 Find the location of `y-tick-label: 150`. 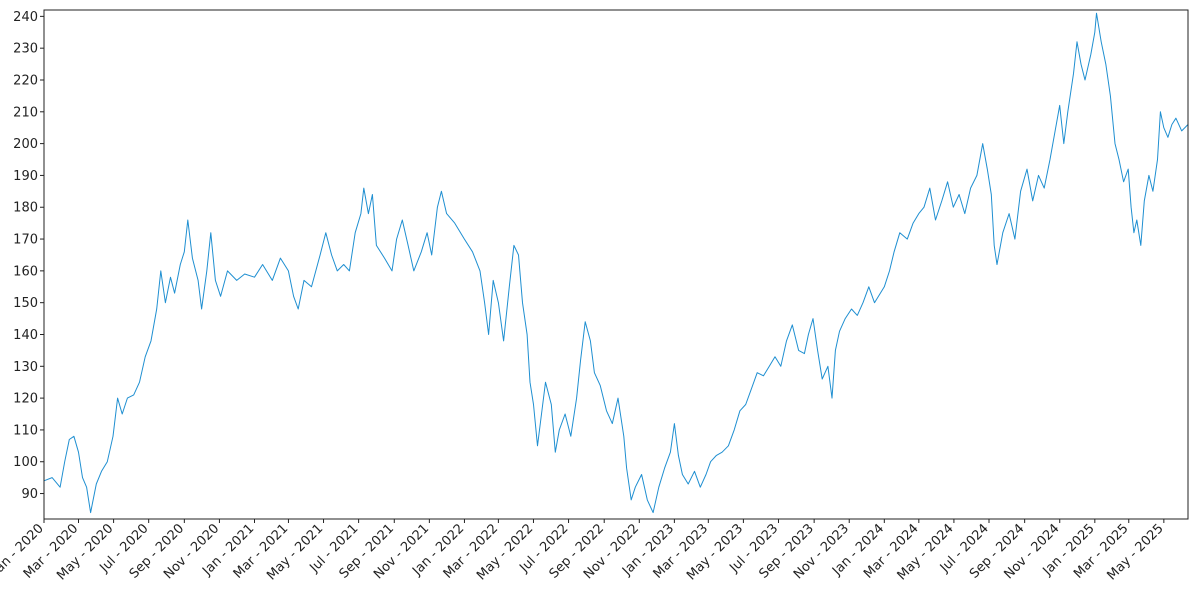

y-tick-label: 150 is located at coordinates (25, 303).